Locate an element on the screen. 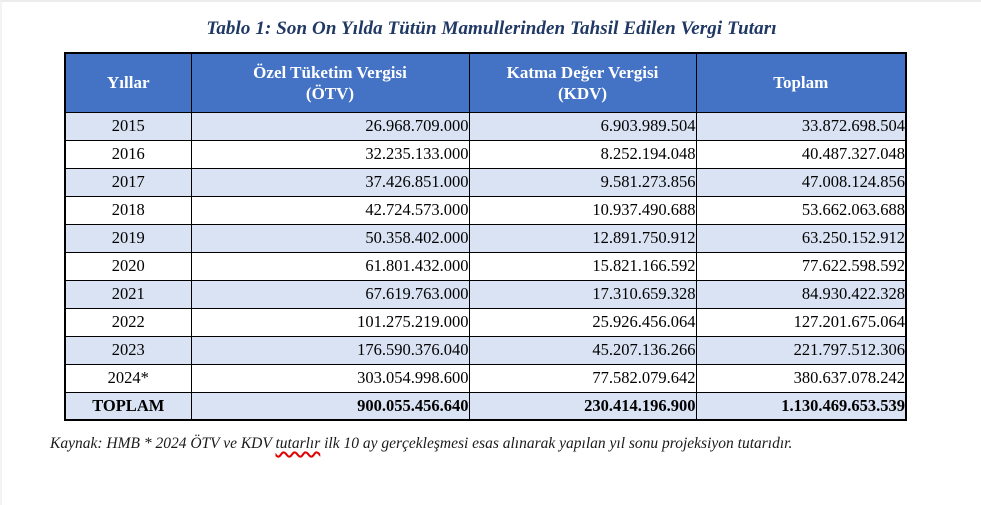 Image resolution: width=981 pixels, height=505 pixels. year-cell: 2020 is located at coordinates (128, 266).